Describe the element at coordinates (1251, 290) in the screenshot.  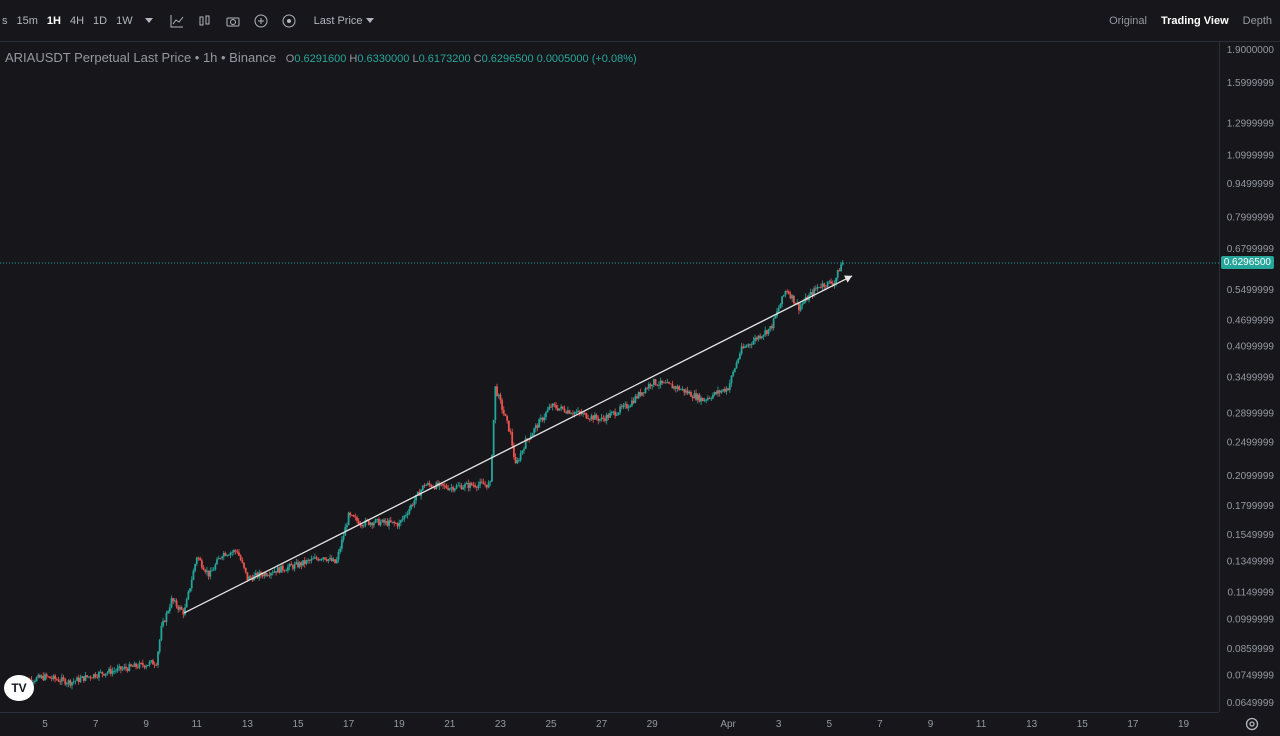
I see `y-tick-label: 0.5499999` at that location.